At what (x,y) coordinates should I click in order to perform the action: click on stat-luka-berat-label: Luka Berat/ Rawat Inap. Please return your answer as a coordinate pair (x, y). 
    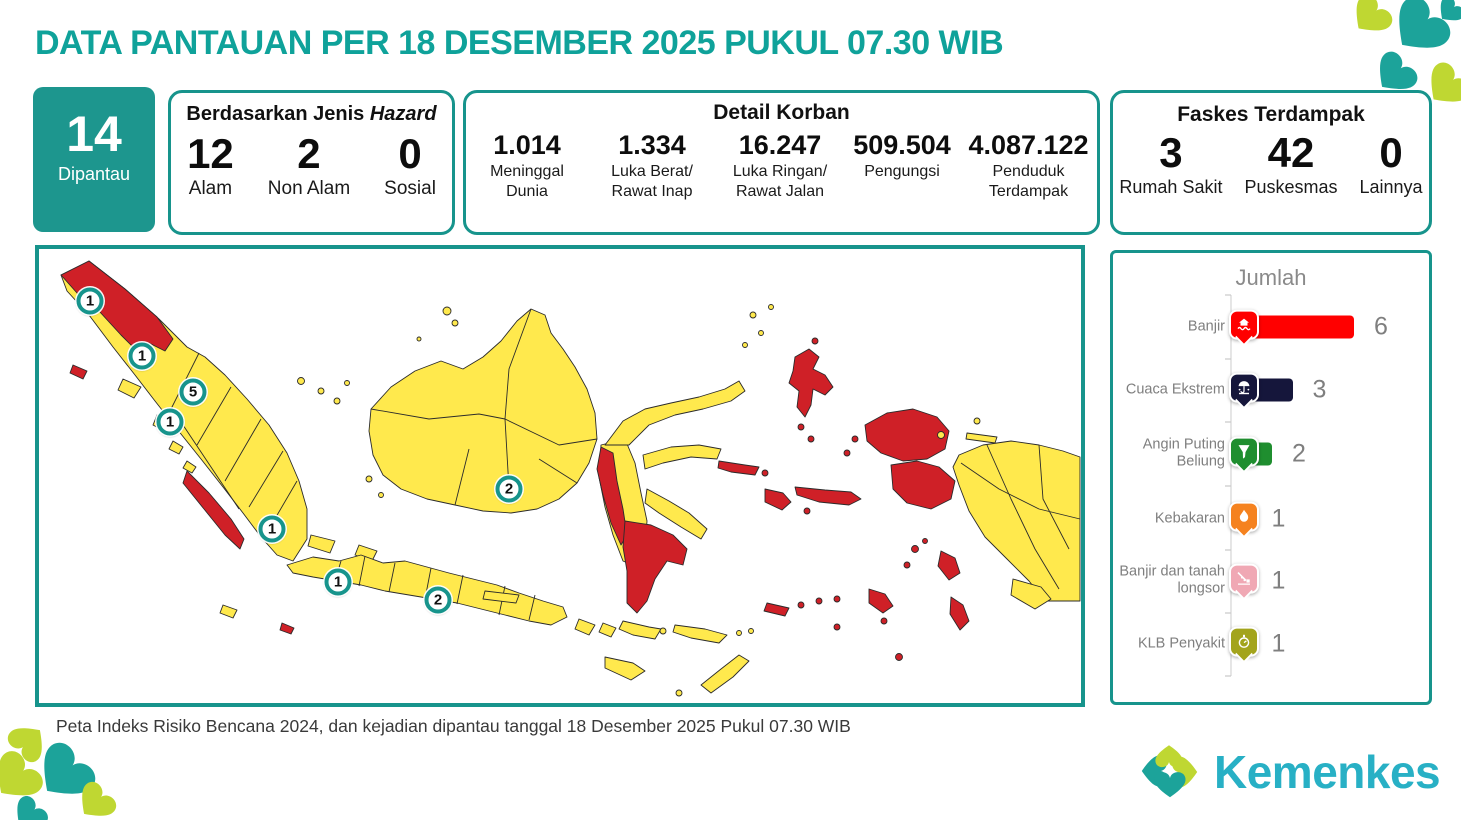
    Looking at the image, I should click on (652, 181).